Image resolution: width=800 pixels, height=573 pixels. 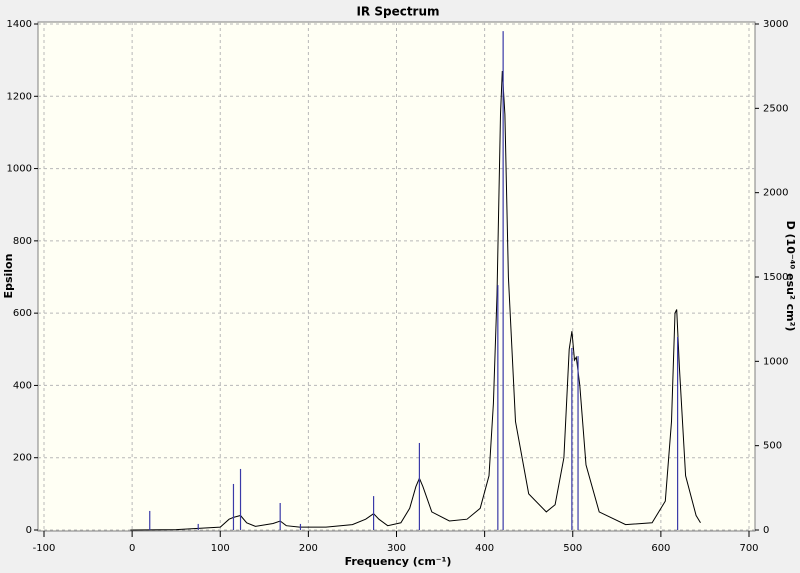 What do you see at coordinates (398, 561) in the screenshot?
I see `x-axis-title: Frequency (cm⁻¹)` at bounding box center [398, 561].